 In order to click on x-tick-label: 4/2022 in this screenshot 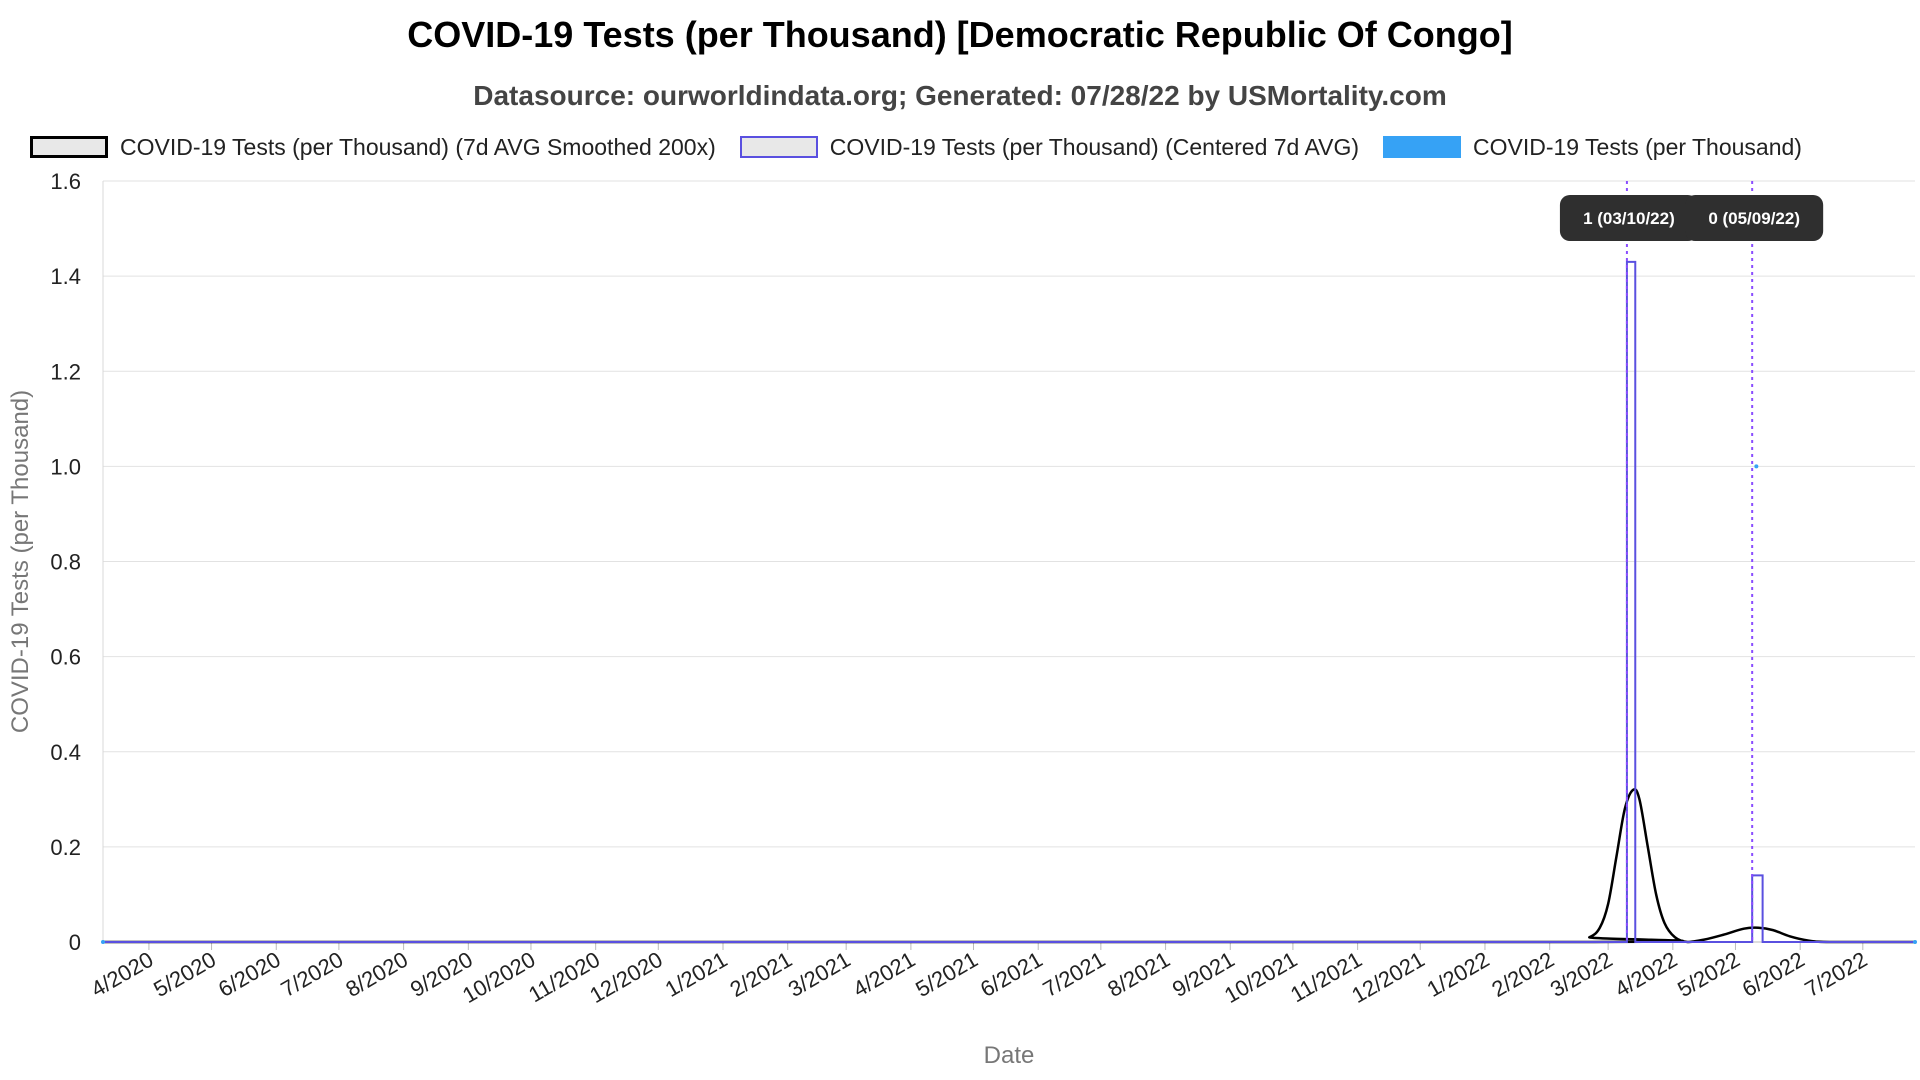, I will do `click(1646, 974)`.